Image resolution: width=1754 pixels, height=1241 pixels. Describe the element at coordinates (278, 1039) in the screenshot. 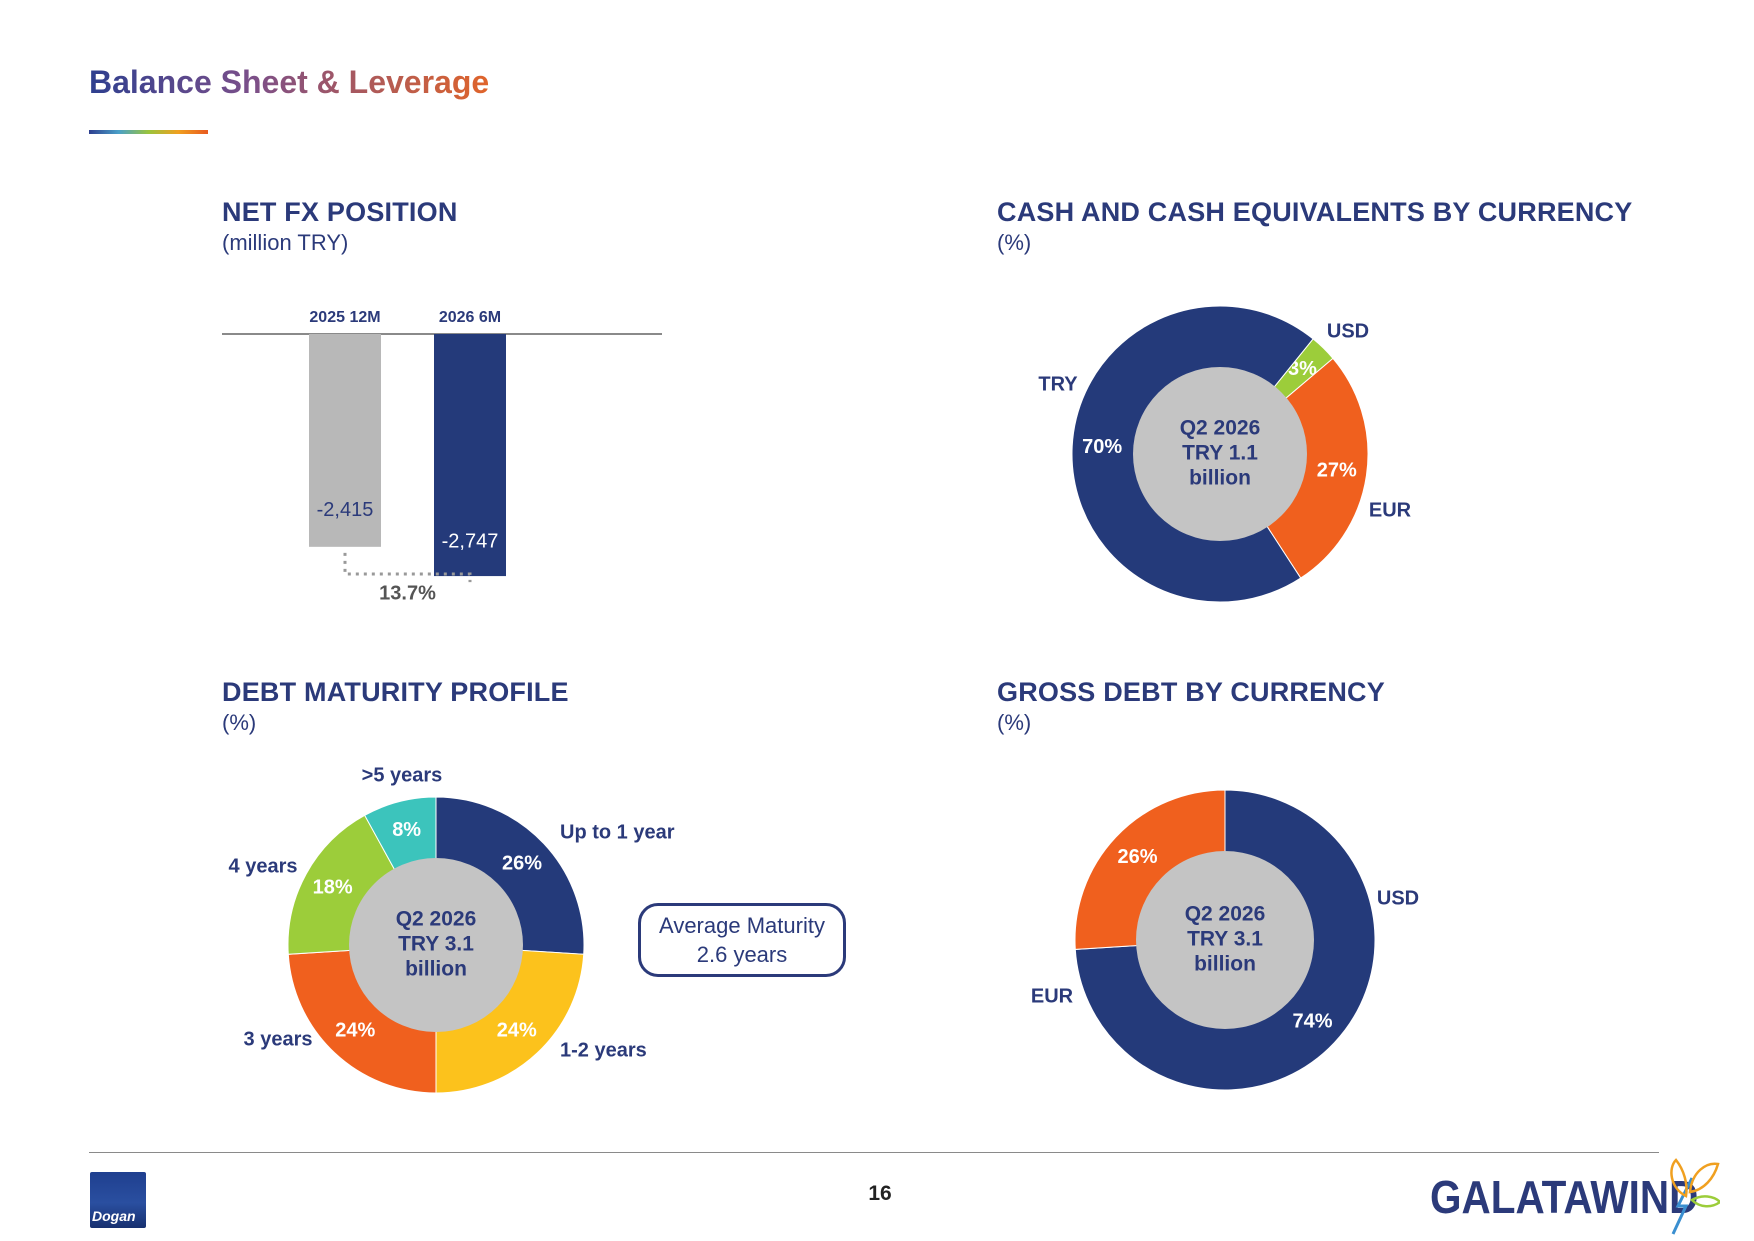

I see `maturity-category-label-3-years: 3 years` at that location.